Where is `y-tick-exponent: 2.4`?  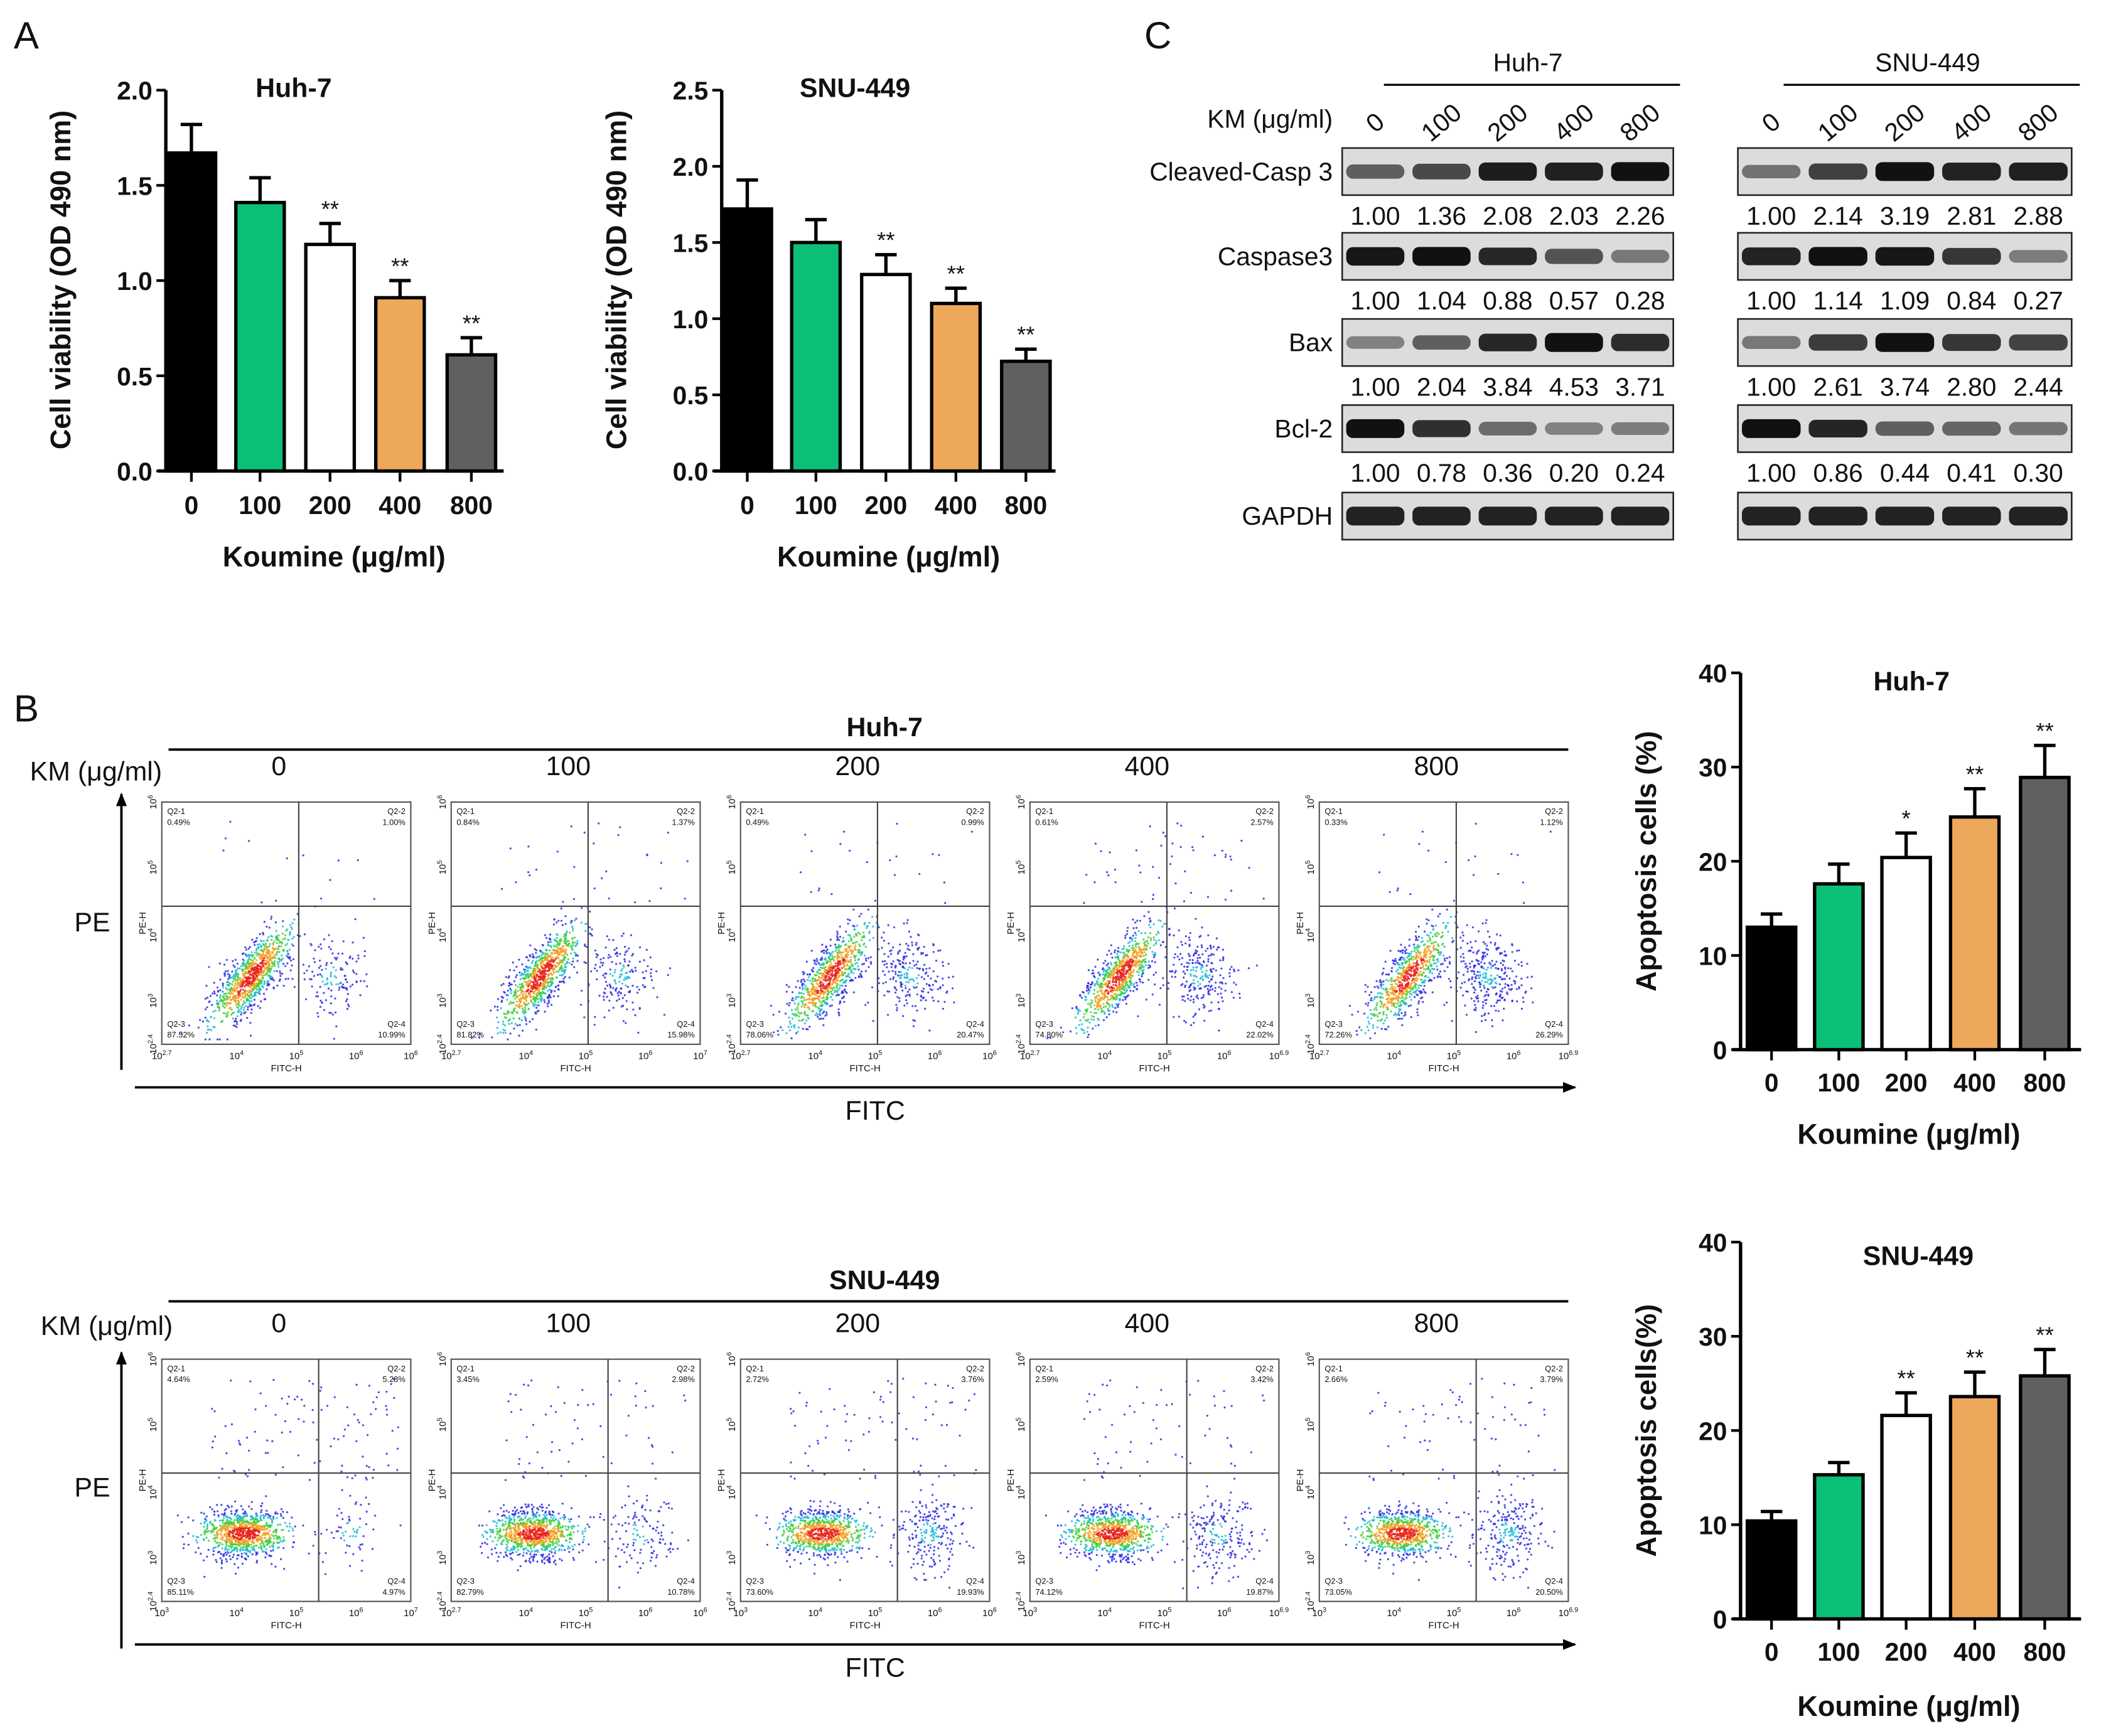 y-tick-exponent: 2.4 is located at coordinates (440, 1039).